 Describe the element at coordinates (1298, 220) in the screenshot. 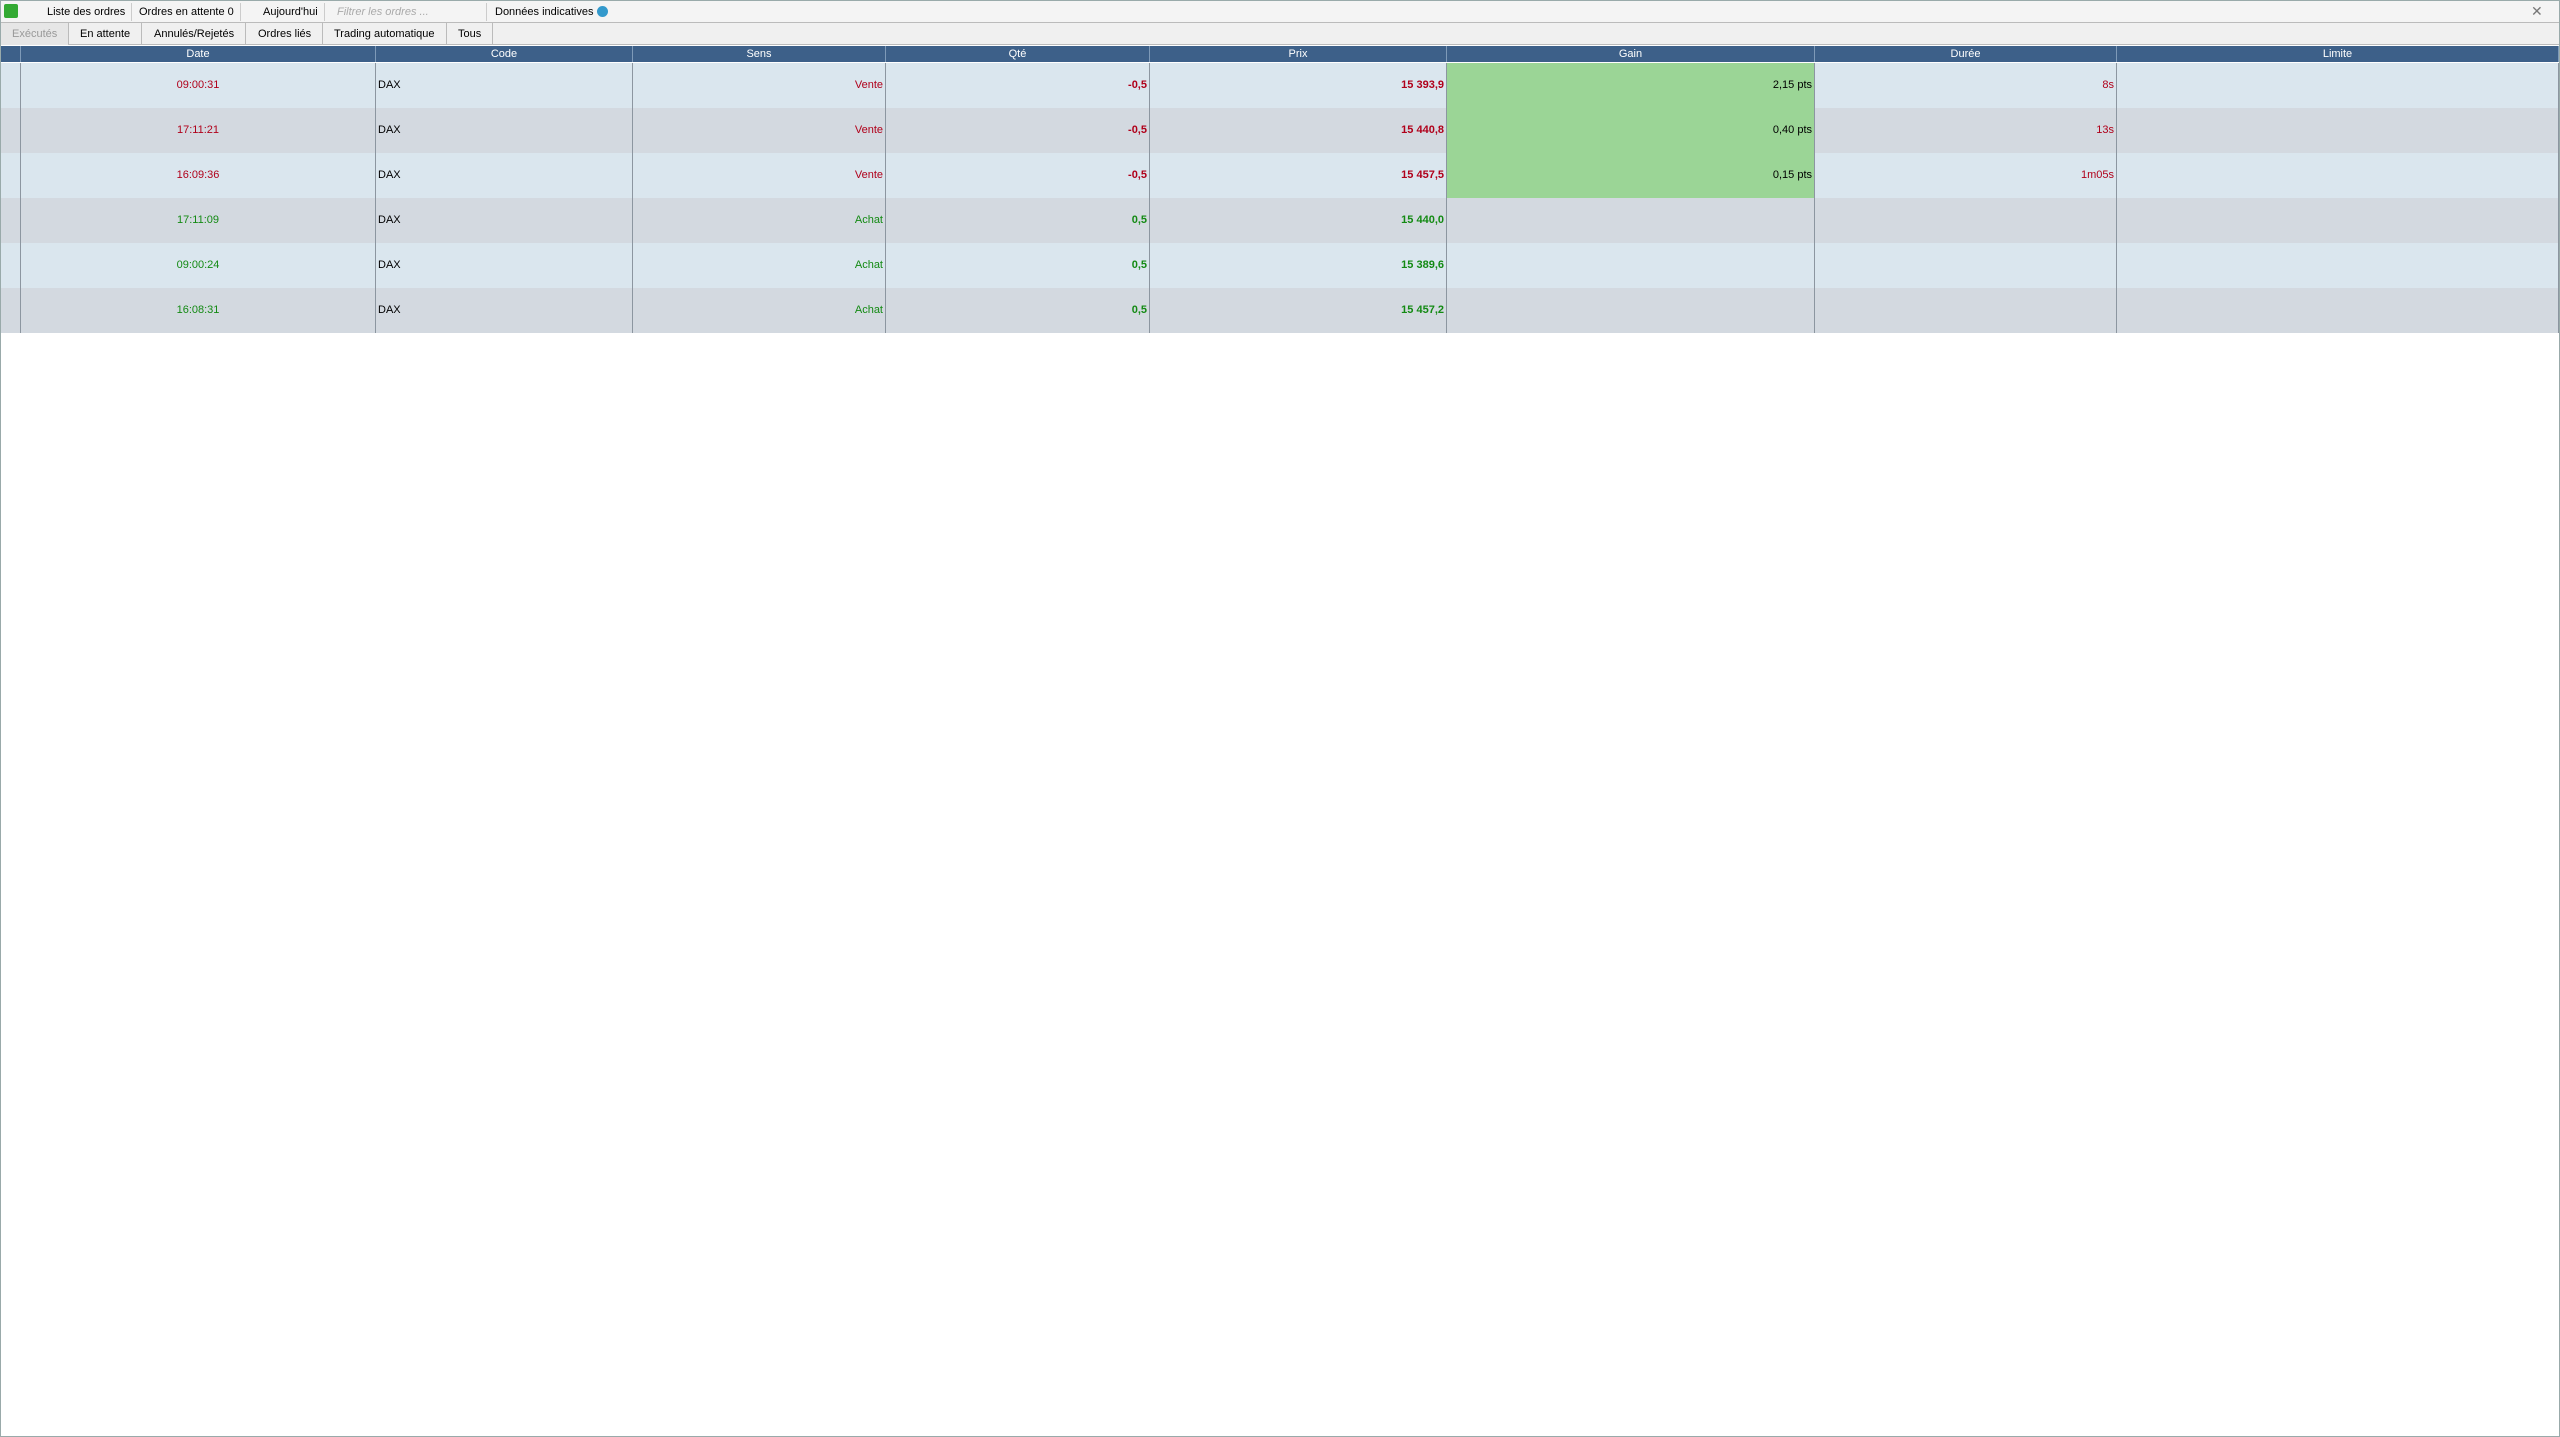

I see `cell: 15 440,0` at that location.